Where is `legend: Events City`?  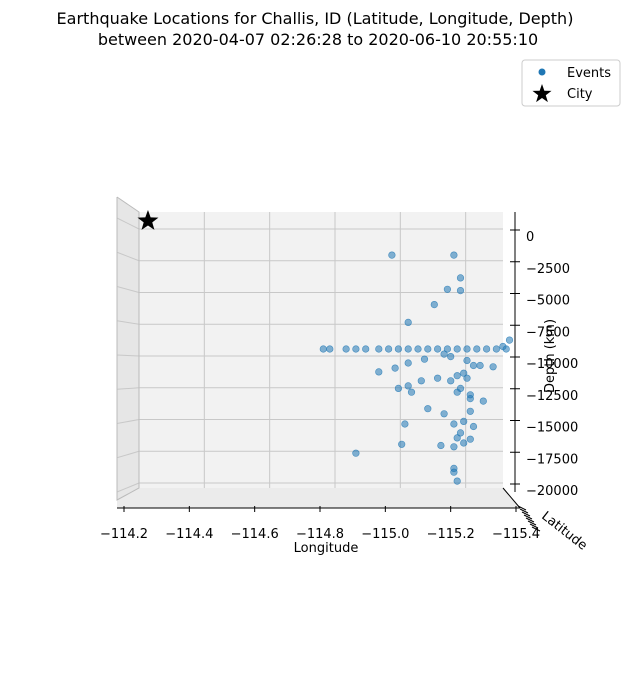
legend: Events City is located at coordinates (571, 83).